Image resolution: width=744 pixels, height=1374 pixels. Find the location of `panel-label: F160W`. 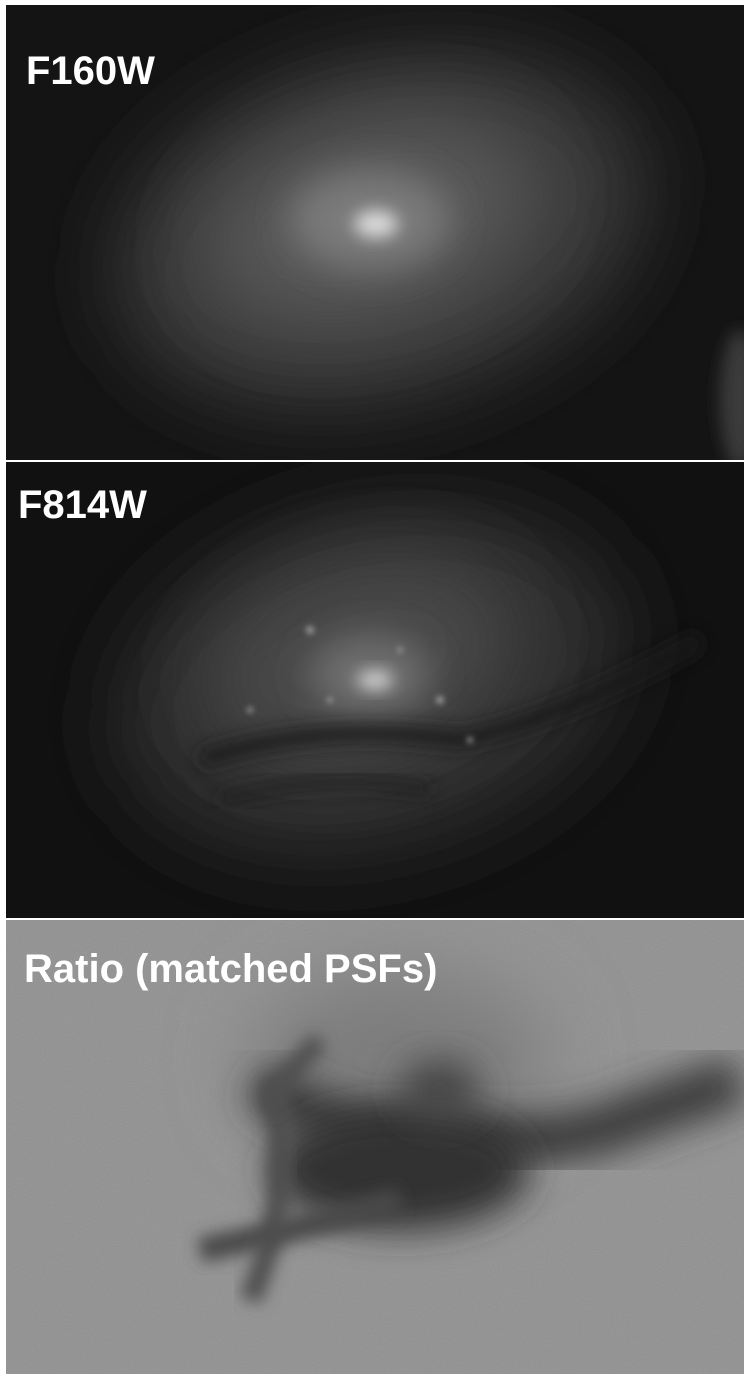

panel-label: F160W is located at coordinates (90, 71).